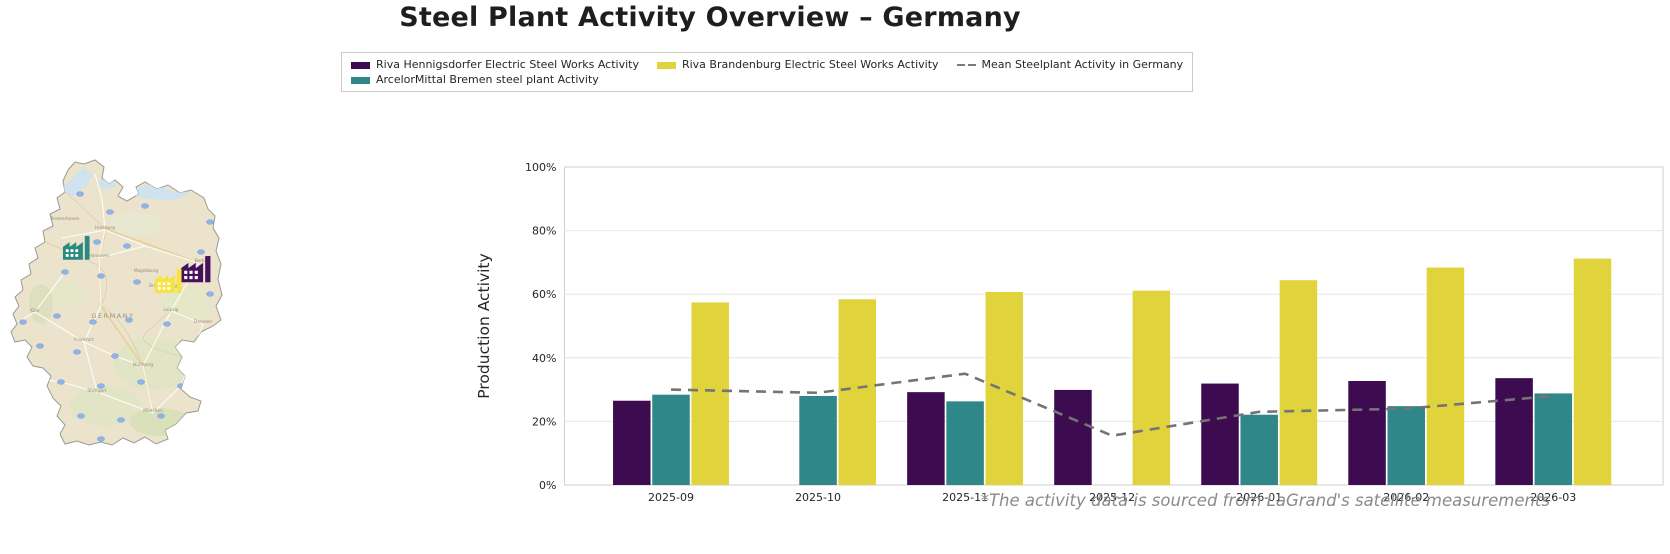 The image size is (1670, 554). I want to click on y-tick-label: 0%, so click(547, 485).